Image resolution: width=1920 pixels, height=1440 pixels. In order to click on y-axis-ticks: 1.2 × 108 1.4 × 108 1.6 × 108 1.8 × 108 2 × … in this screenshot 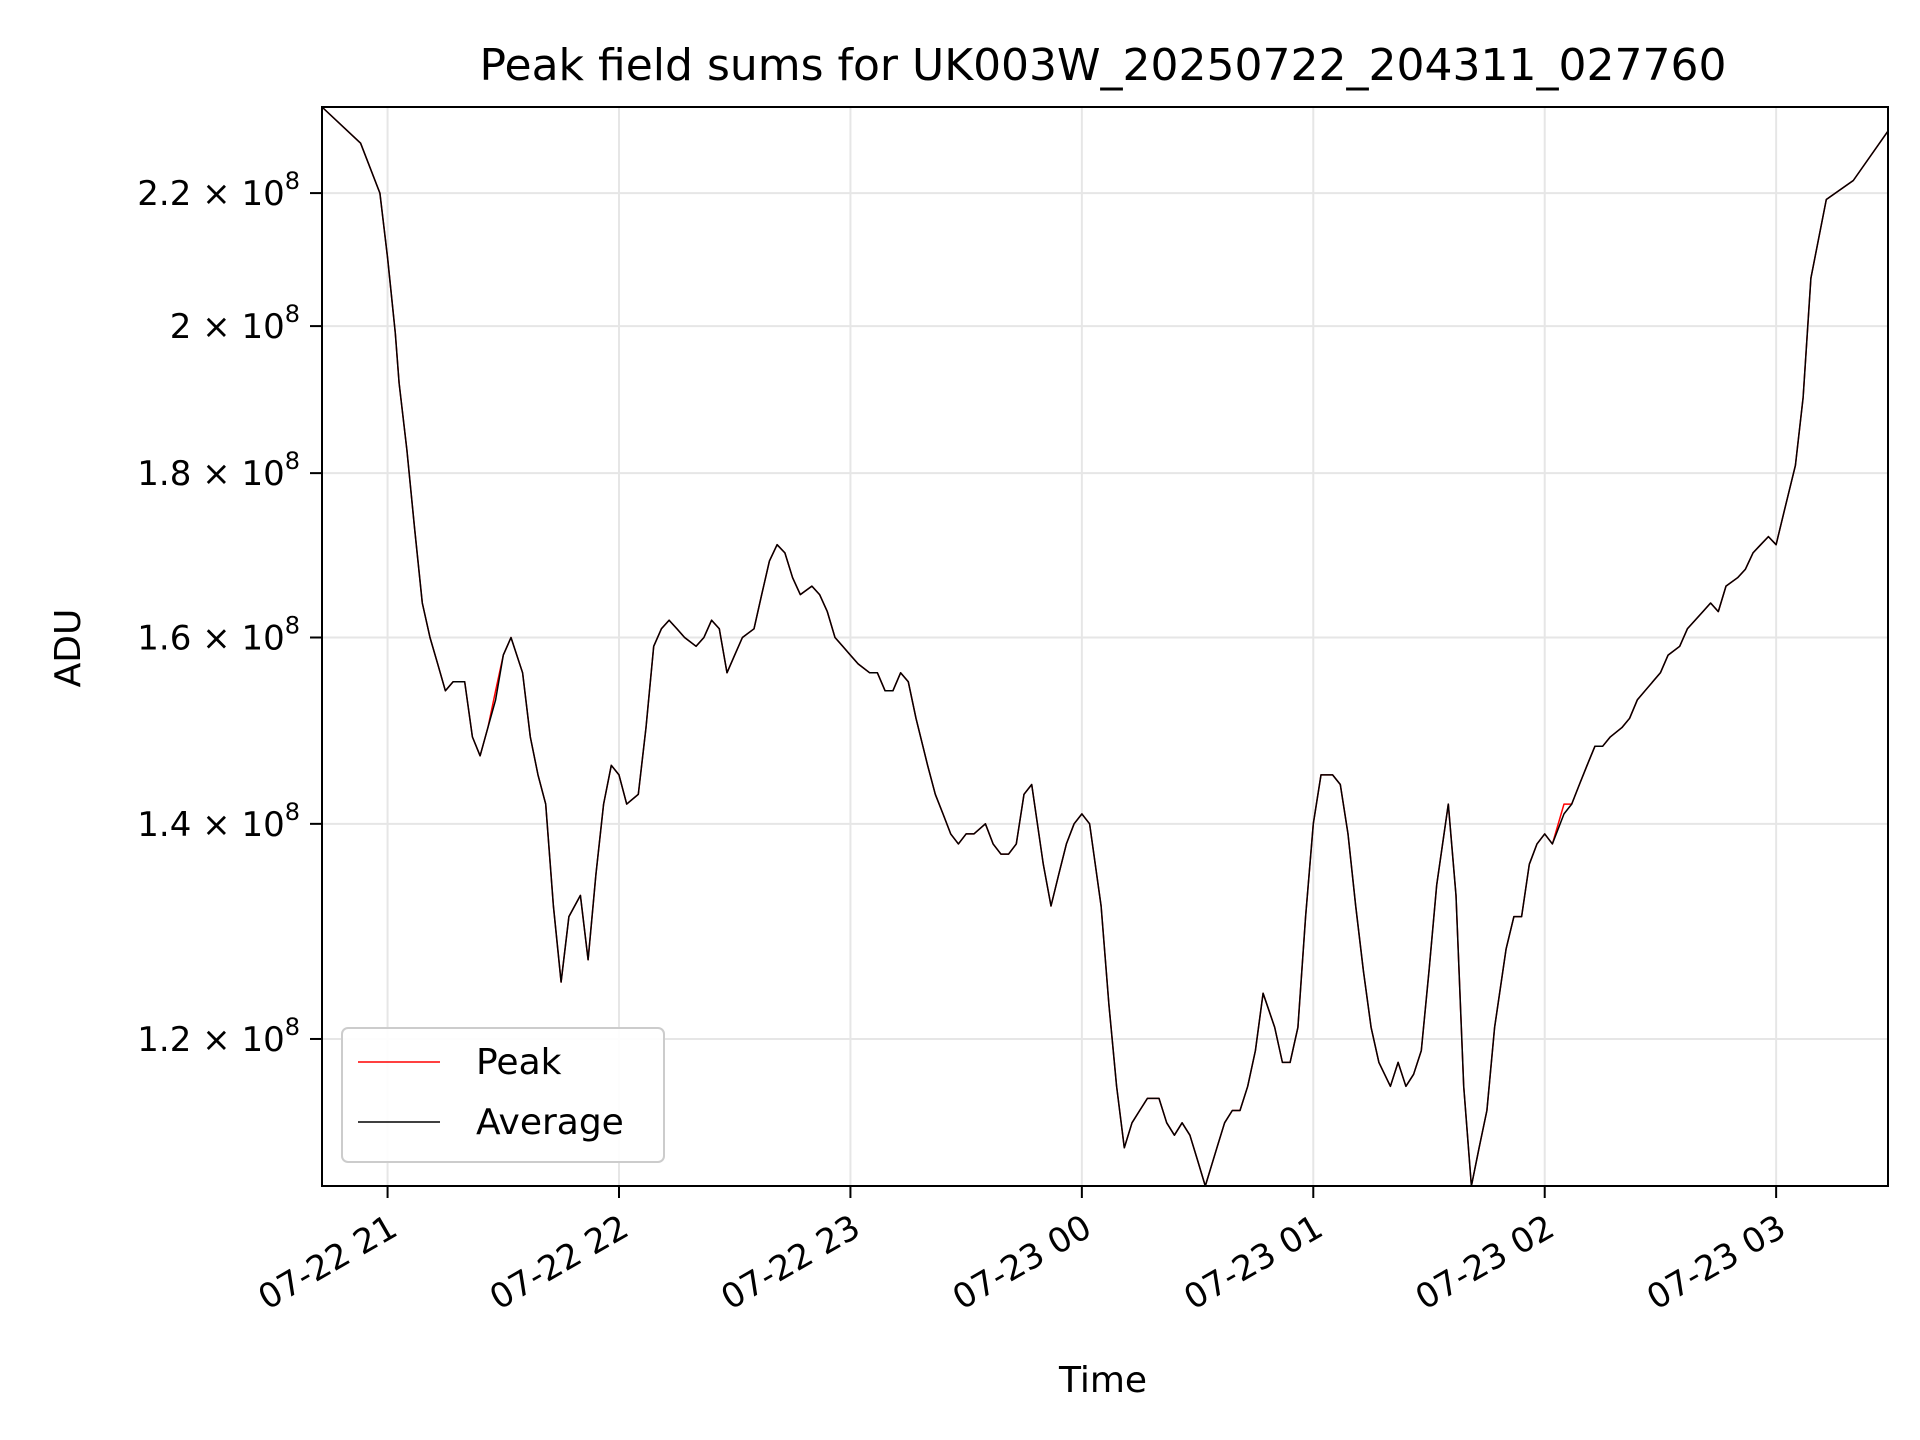, I will do `click(229, 613)`.